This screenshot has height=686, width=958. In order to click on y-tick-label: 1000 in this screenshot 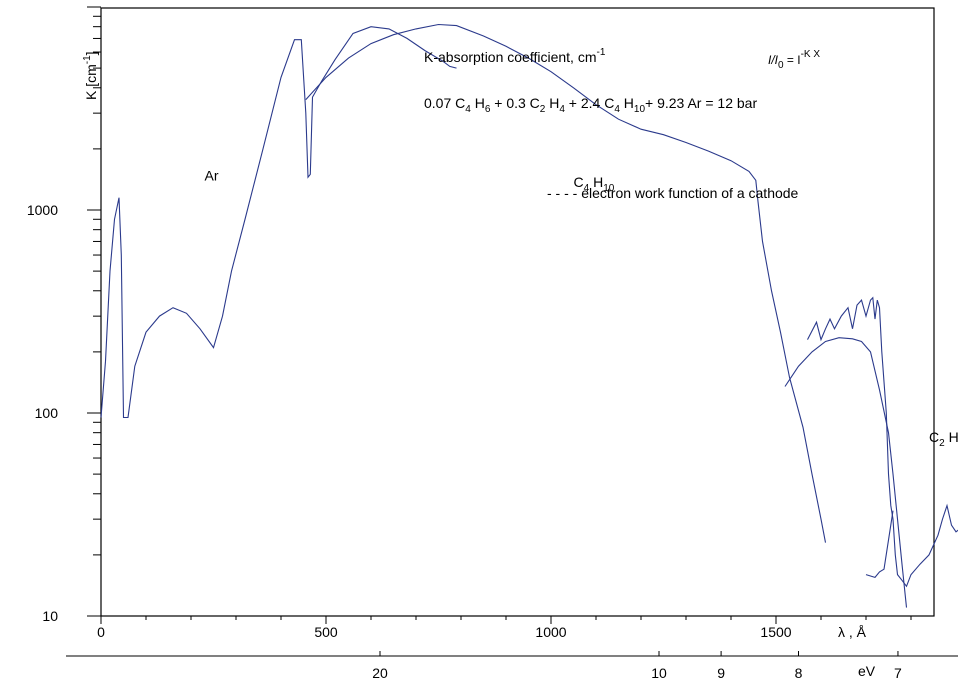, I will do `click(42, 210)`.